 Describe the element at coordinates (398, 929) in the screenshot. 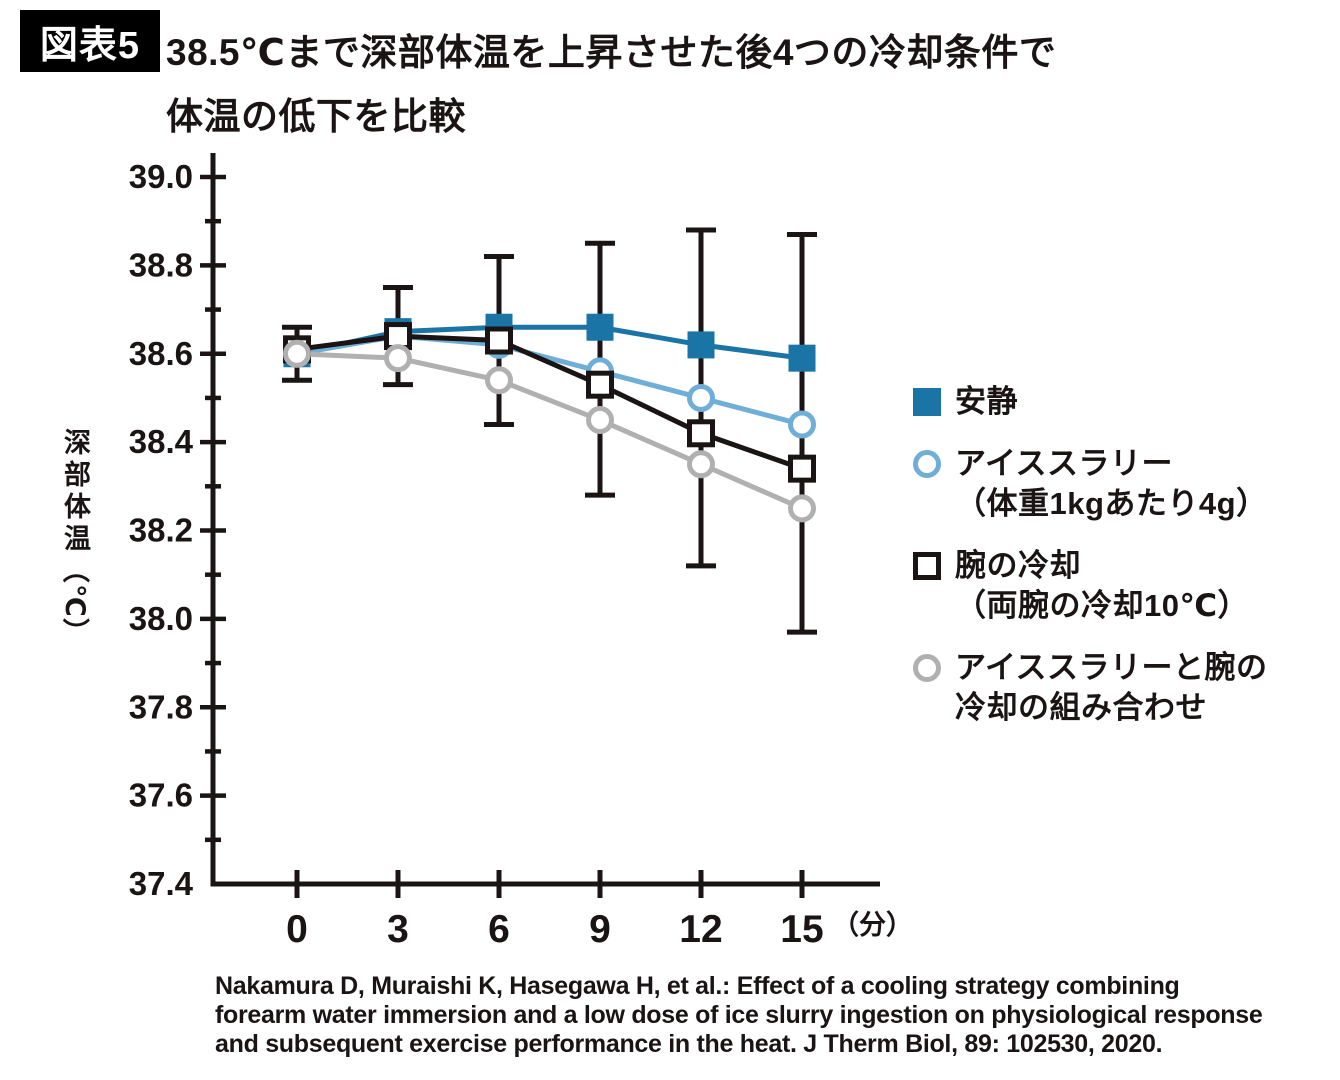

I see `x-tick-label: 3` at that location.